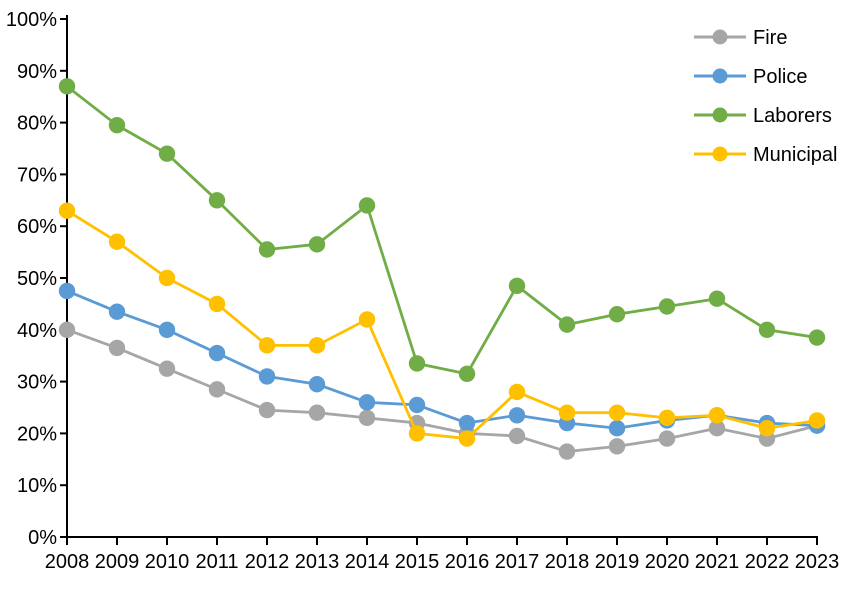 The width and height of the screenshot is (852, 593). Describe the element at coordinates (740, 38) in the screenshot. I see `legend-item-fire: Fire` at that location.